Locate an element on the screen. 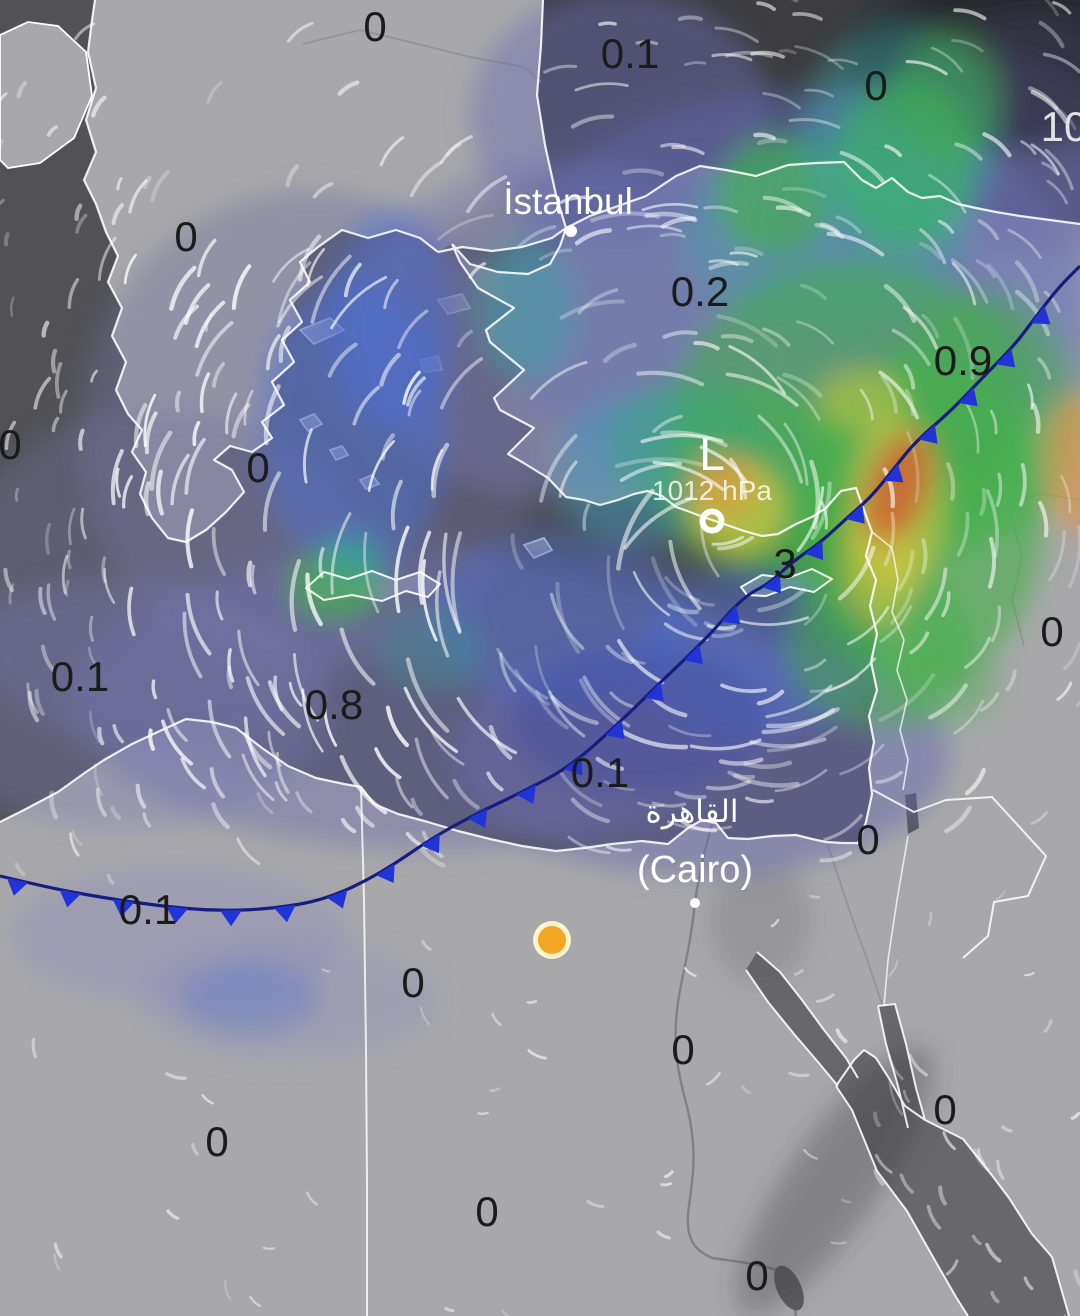  low-pressure-symbol: L is located at coordinates (712, 454).